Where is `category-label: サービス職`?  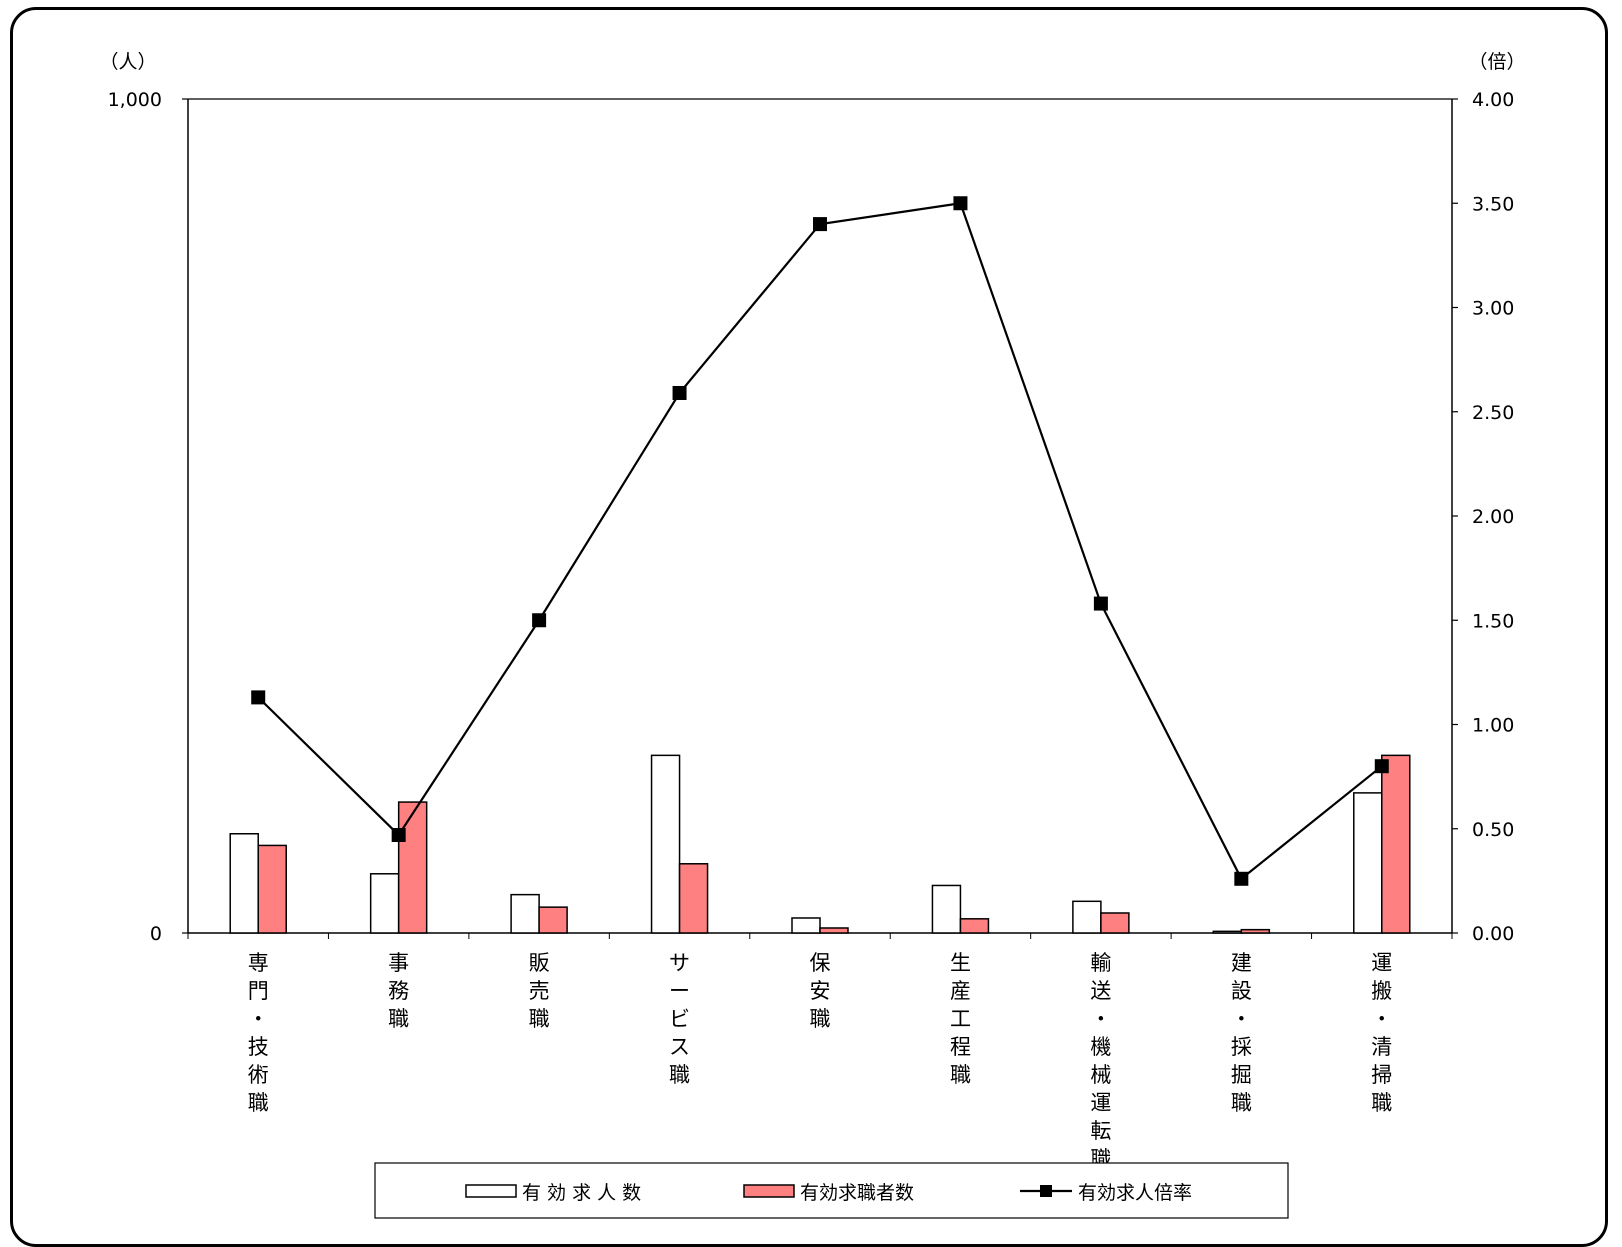
category-label: サービス職 is located at coordinates (679, 1019).